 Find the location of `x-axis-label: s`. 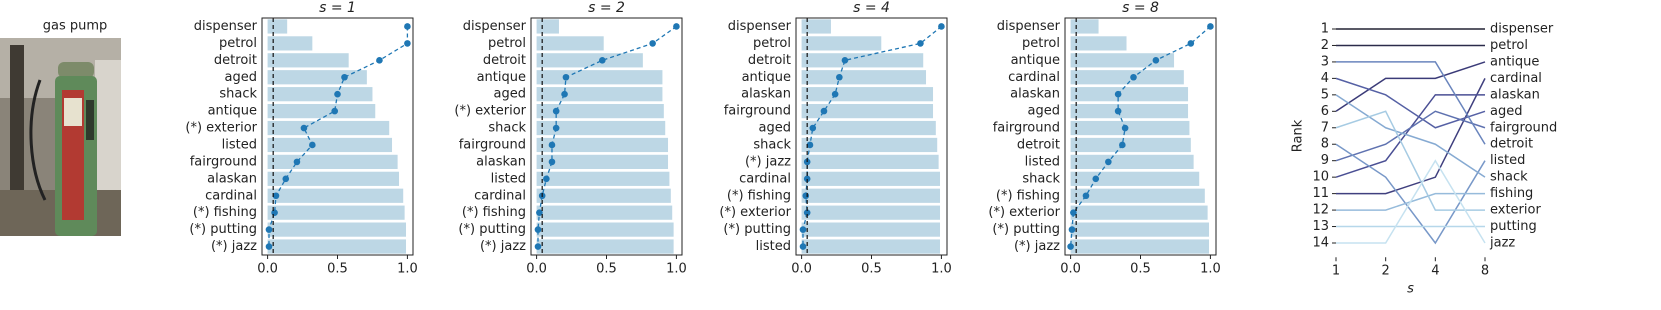

x-axis-label: s is located at coordinates (1410, 289).